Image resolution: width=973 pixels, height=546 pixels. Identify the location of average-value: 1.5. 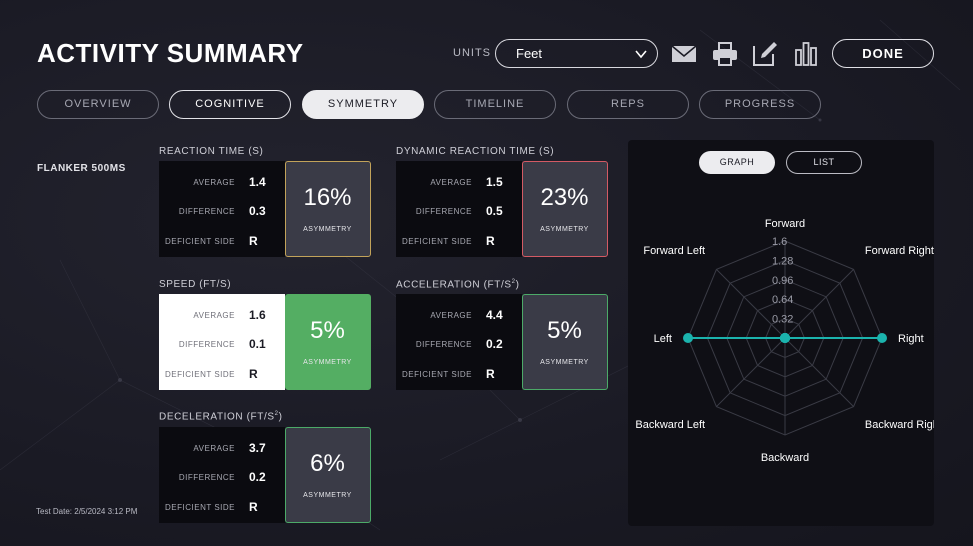
(494, 182).